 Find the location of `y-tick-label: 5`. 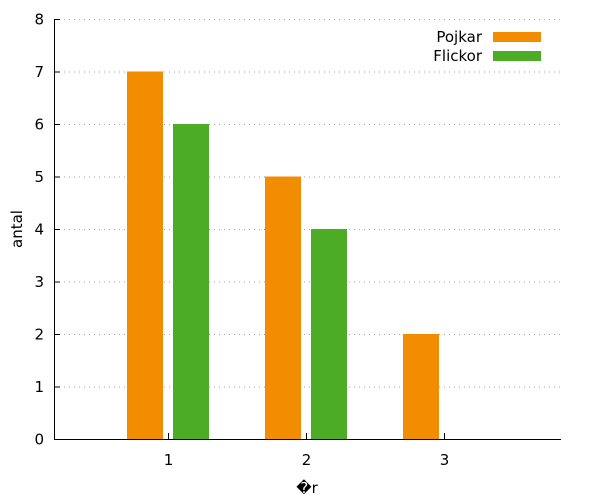

y-tick-label: 5 is located at coordinates (39, 177).